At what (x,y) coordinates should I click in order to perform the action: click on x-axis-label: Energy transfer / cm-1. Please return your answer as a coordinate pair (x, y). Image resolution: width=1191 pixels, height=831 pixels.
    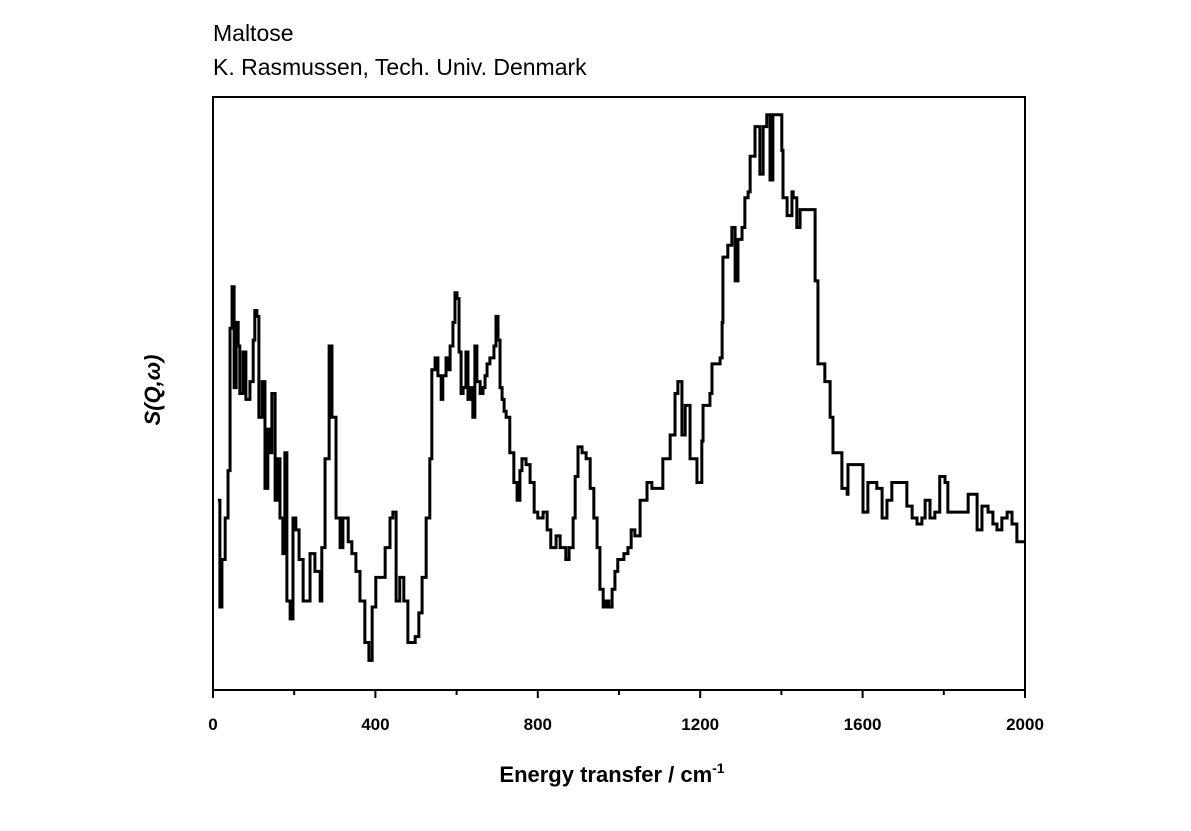
    Looking at the image, I should click on (611, 773).